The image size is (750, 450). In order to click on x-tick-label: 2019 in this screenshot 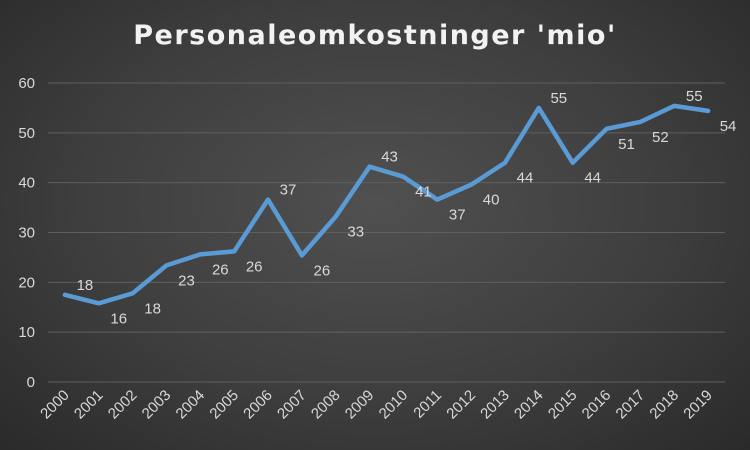, I will do `click(698, 405)`.